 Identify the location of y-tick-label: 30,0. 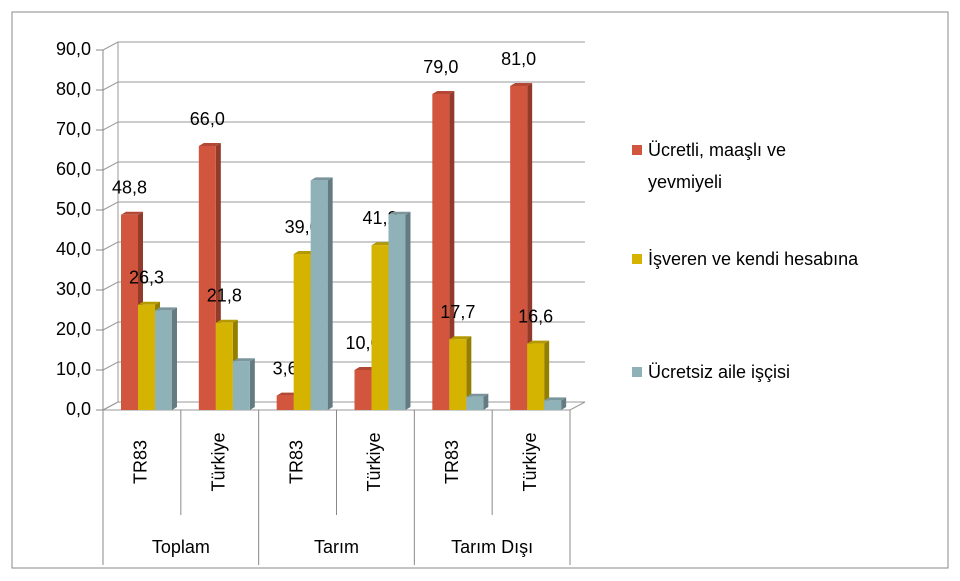
(73, 289).